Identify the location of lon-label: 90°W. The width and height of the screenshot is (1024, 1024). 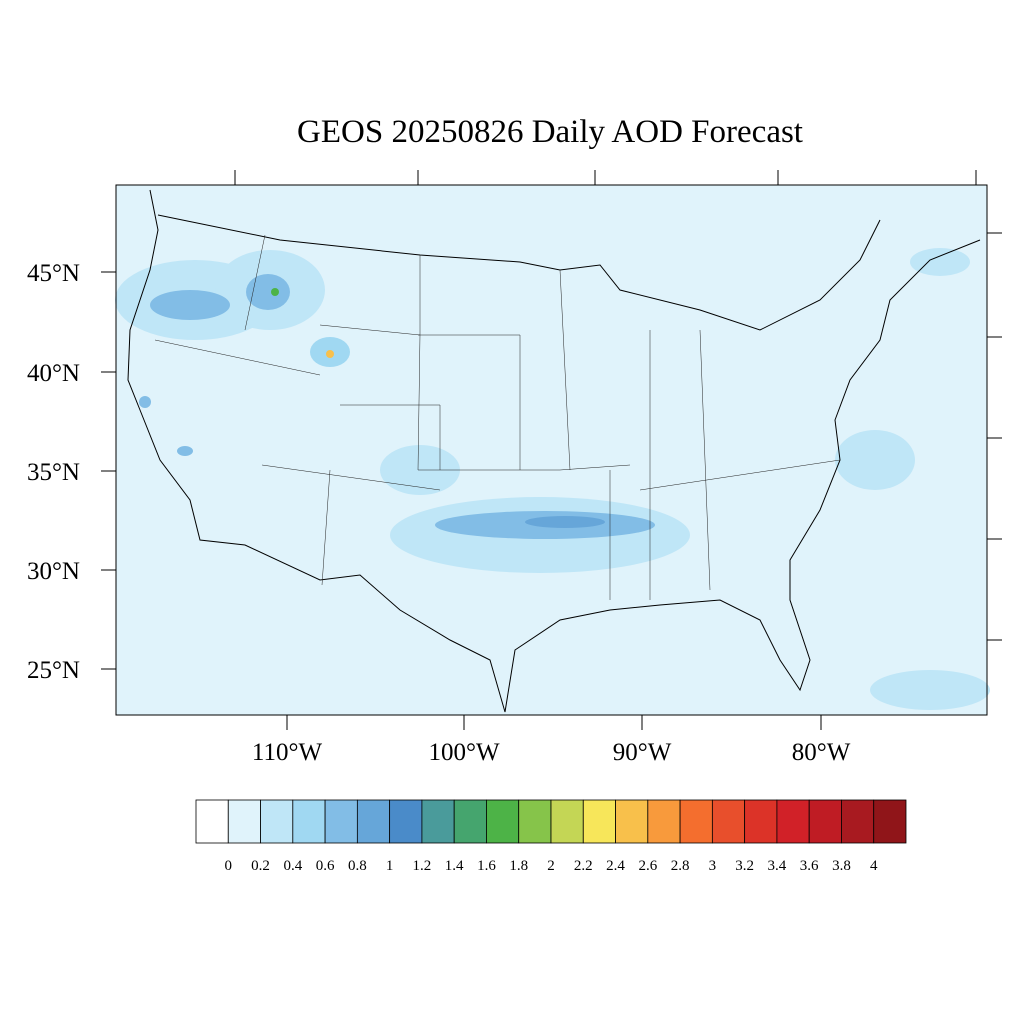
(642, 752).